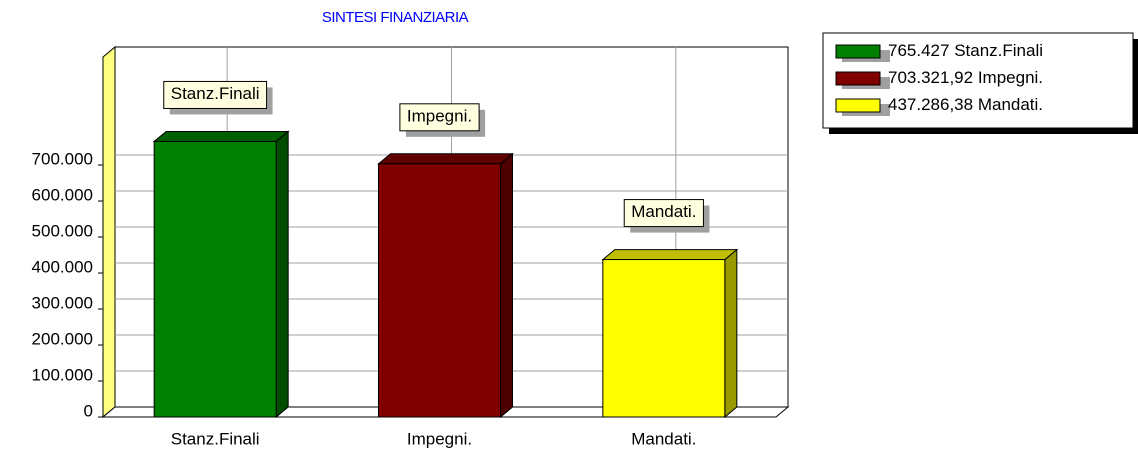 The width and height of the screenshot is (1138, 459). Describe the element at coordinates (62, 266) in the screenshot. I see `y-tick-label: 400.000` at that location.